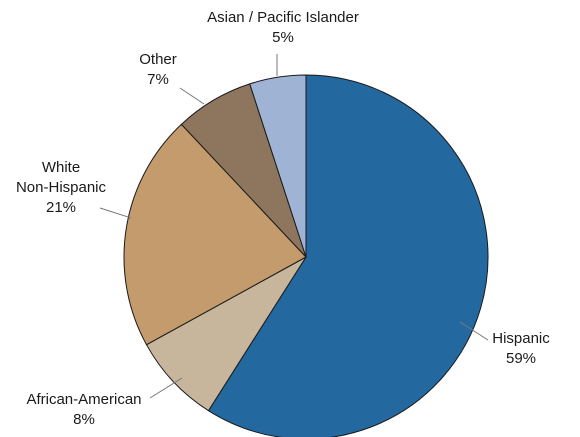 This screenshot has height=437, width=580. I want to click on slice-category-label-2: Non-Hispanic, so click(61, 187).